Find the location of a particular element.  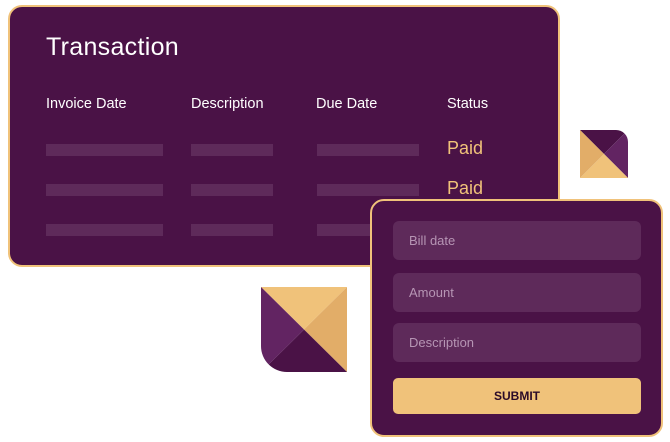

description-input is located at coordinates (517, 342).